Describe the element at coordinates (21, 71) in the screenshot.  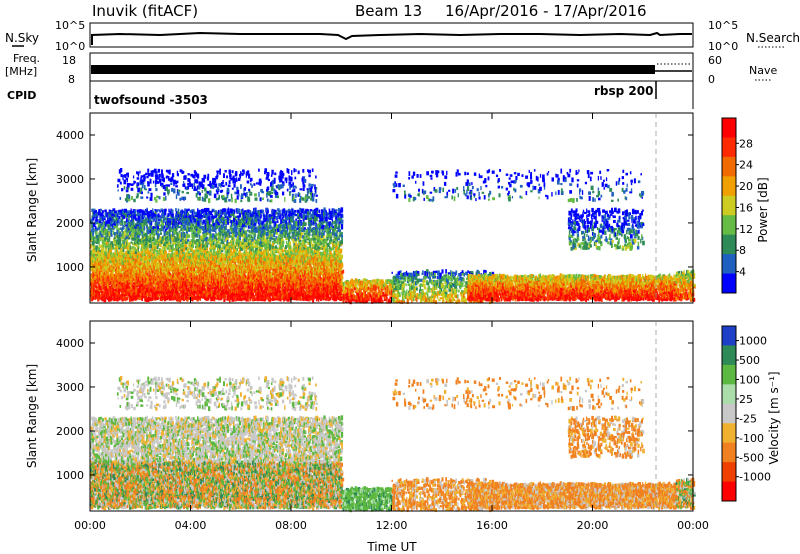
I see `freq-label-2: [MHz]` at that location.